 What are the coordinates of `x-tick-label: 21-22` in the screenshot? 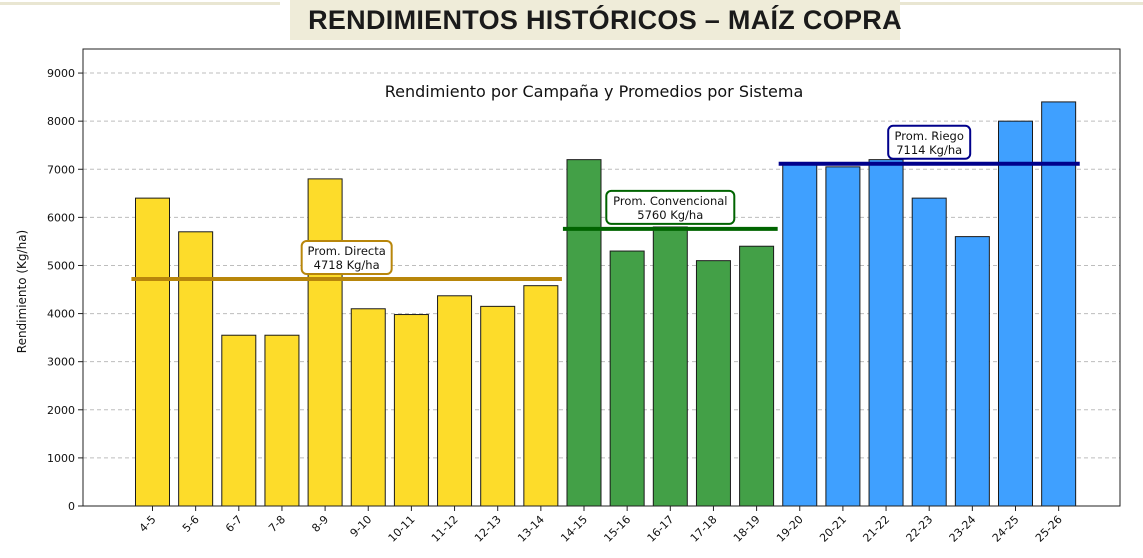 It's located at (876, 529).